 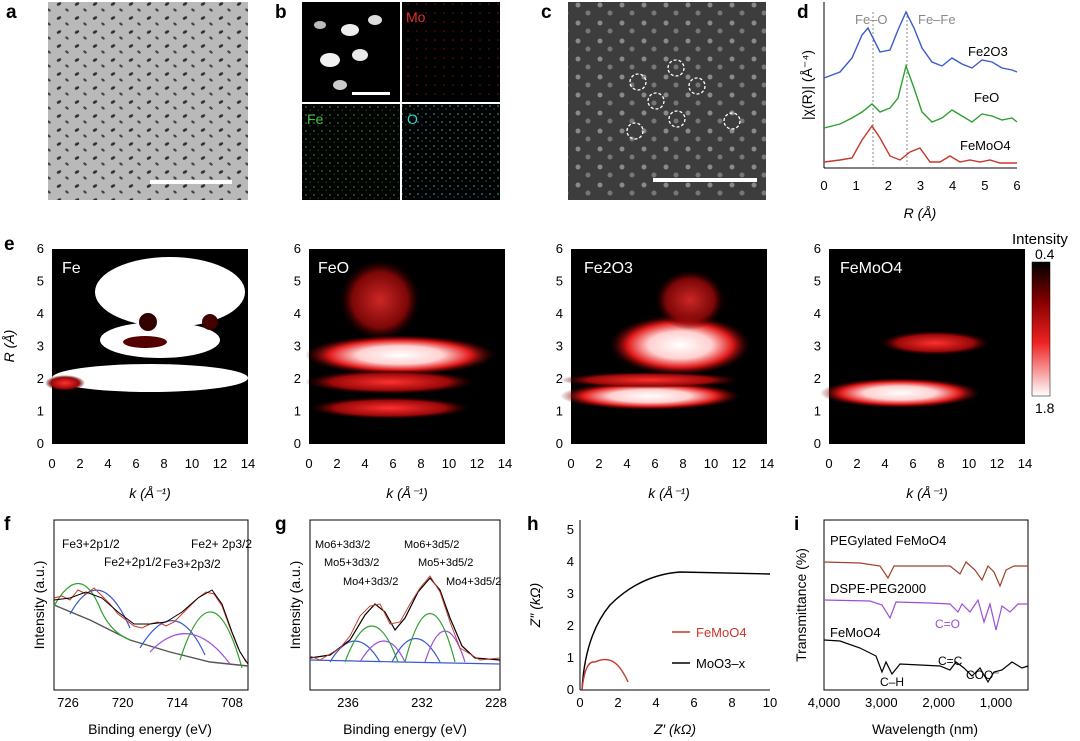 I want to click on h-ylabel: Z″ (kΩ), so click(x=535, y=605).